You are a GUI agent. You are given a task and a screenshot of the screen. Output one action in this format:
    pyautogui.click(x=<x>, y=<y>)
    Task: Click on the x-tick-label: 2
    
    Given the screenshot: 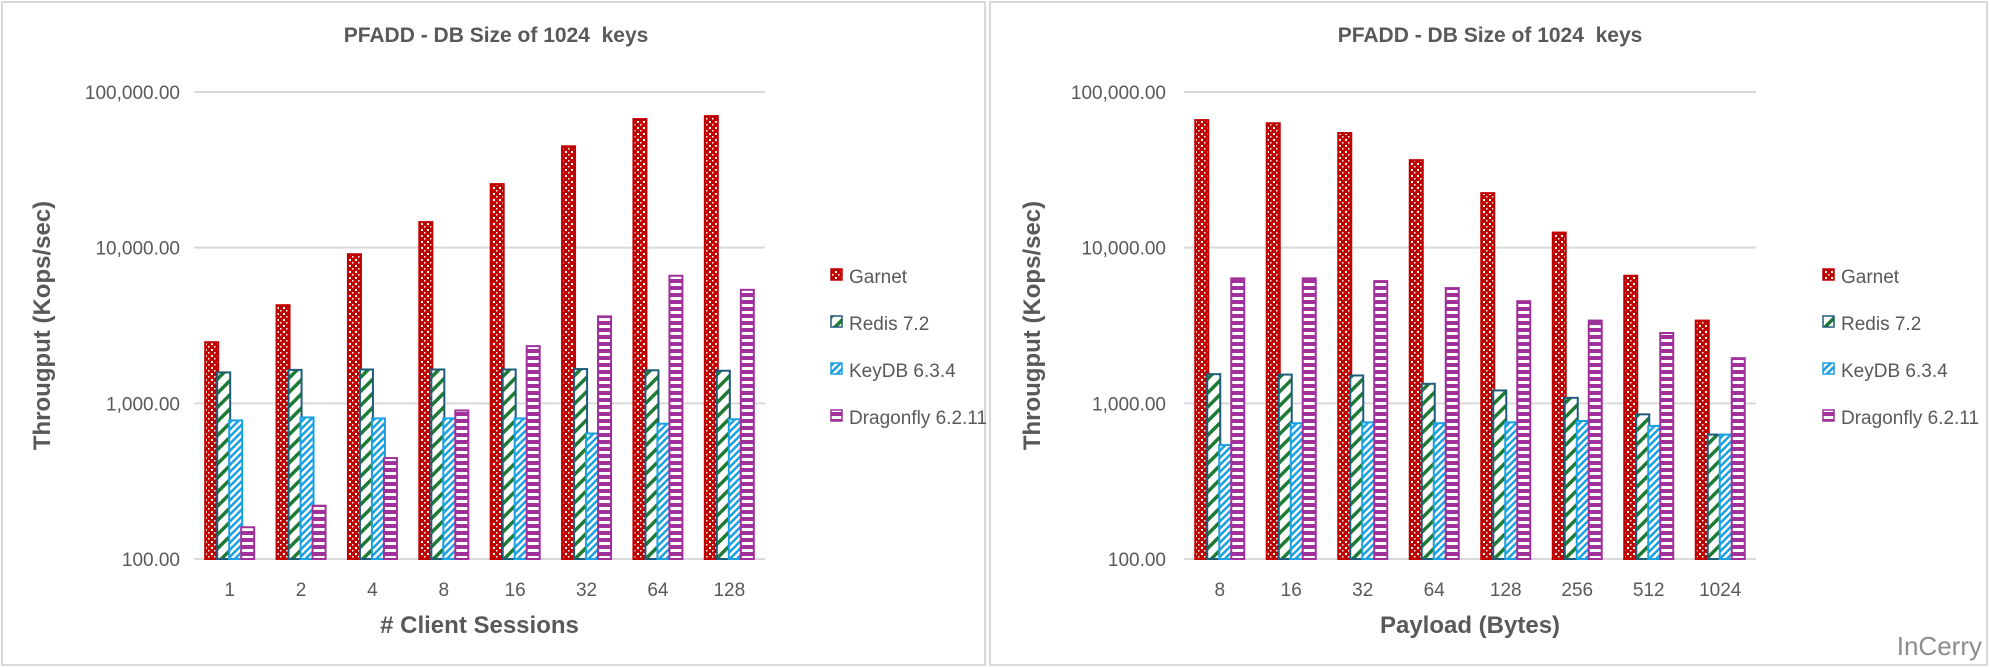 What is the action you would take?
    pyautogui.click(x=301, y=590)
    